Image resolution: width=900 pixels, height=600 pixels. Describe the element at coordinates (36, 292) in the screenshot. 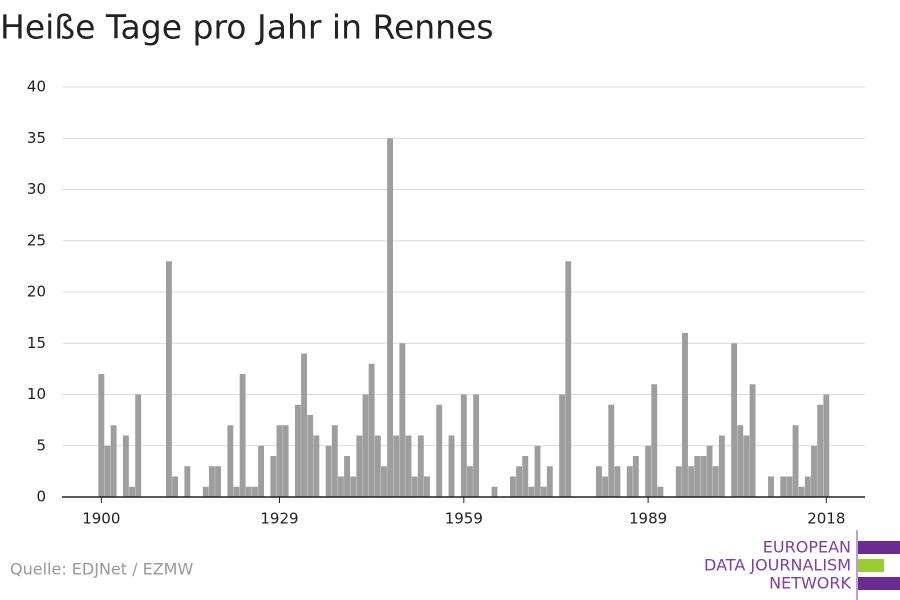

I see `y-tick-label: 20` at that location.